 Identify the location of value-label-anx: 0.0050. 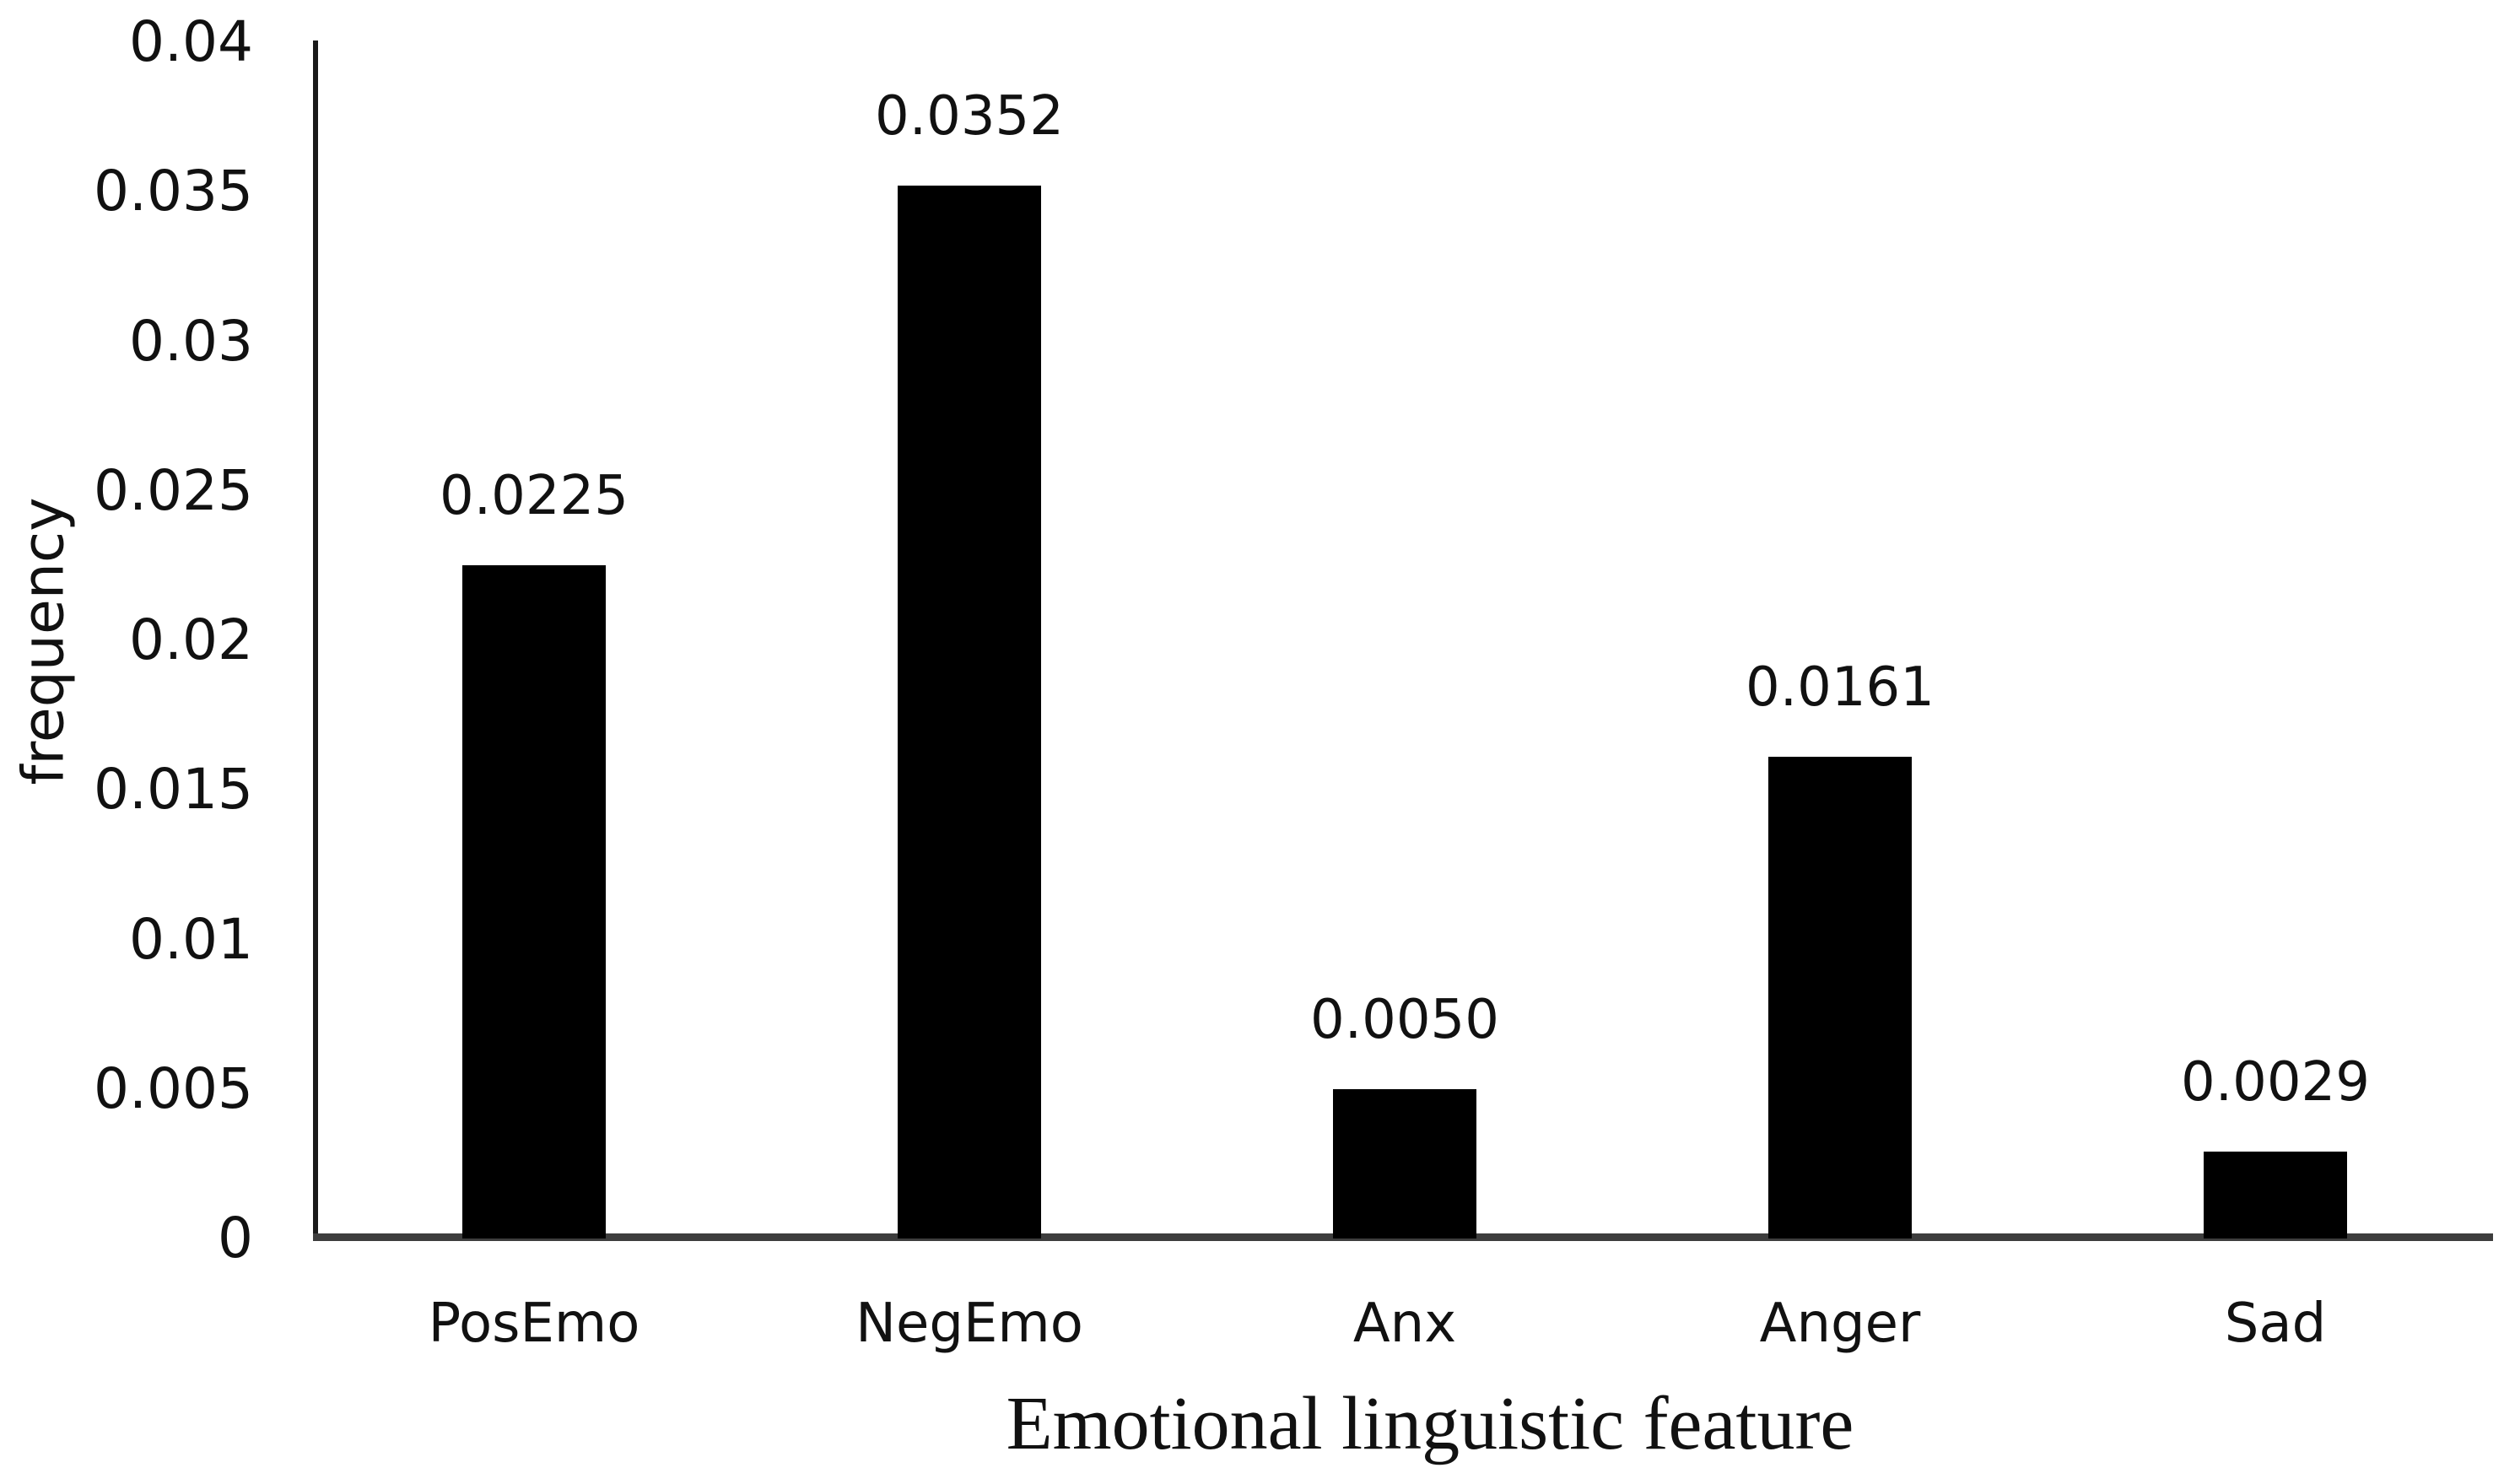
(1405, 1020).